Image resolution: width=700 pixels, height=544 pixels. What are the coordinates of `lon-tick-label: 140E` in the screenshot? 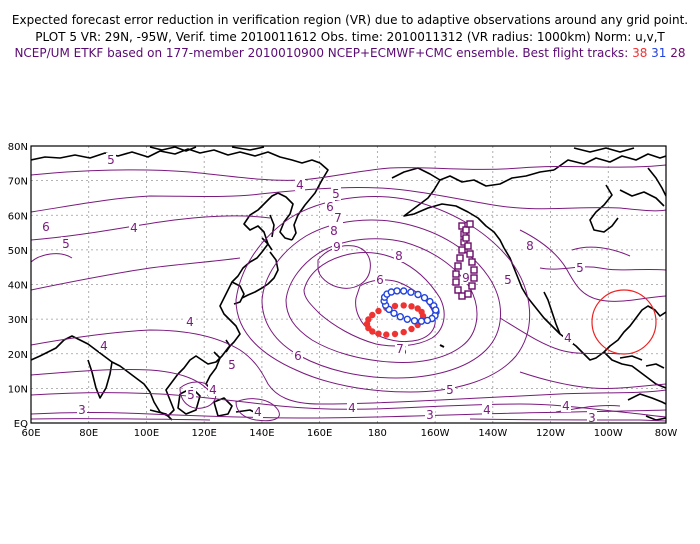 It's located at (261, 433).